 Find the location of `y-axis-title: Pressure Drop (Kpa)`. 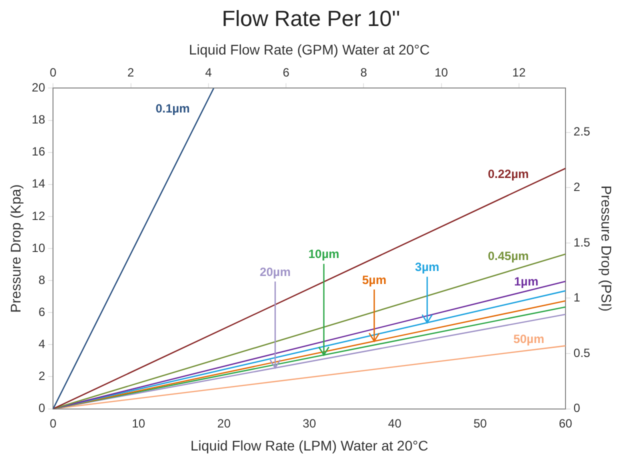

y-axis-title: Pressure Drop (Kpa) is located at coordinates (15, 248).